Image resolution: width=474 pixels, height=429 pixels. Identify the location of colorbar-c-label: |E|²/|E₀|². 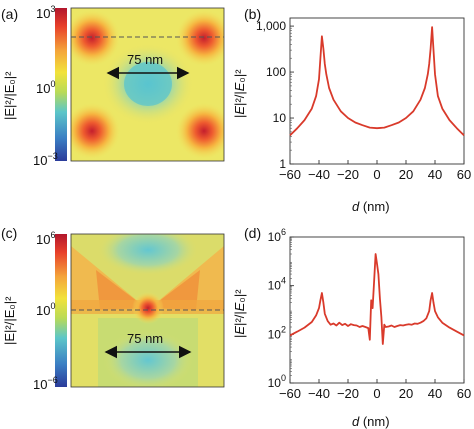
(9, 320).